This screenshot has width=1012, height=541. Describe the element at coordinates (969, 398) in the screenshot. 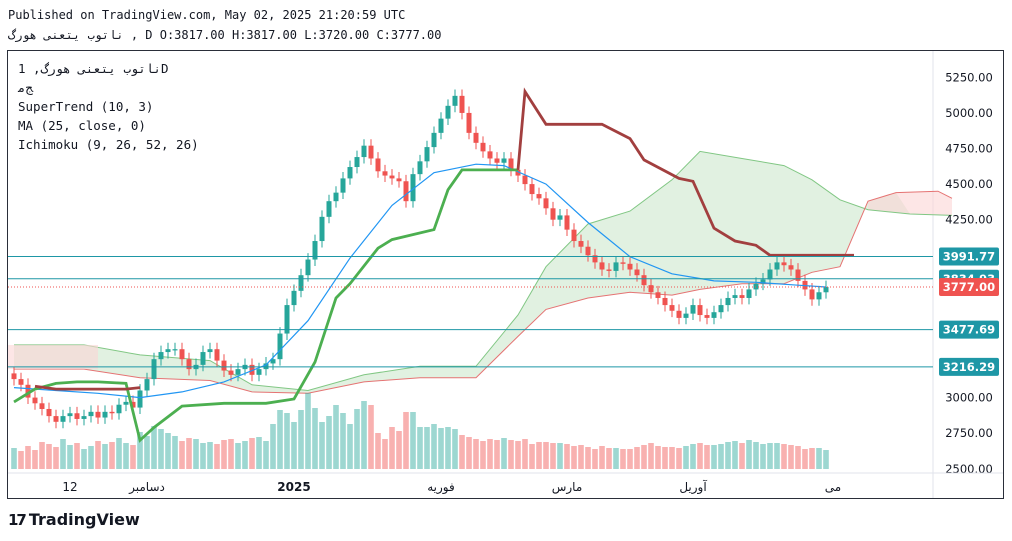

I see `y-tick-label: 3000.00` at that location.